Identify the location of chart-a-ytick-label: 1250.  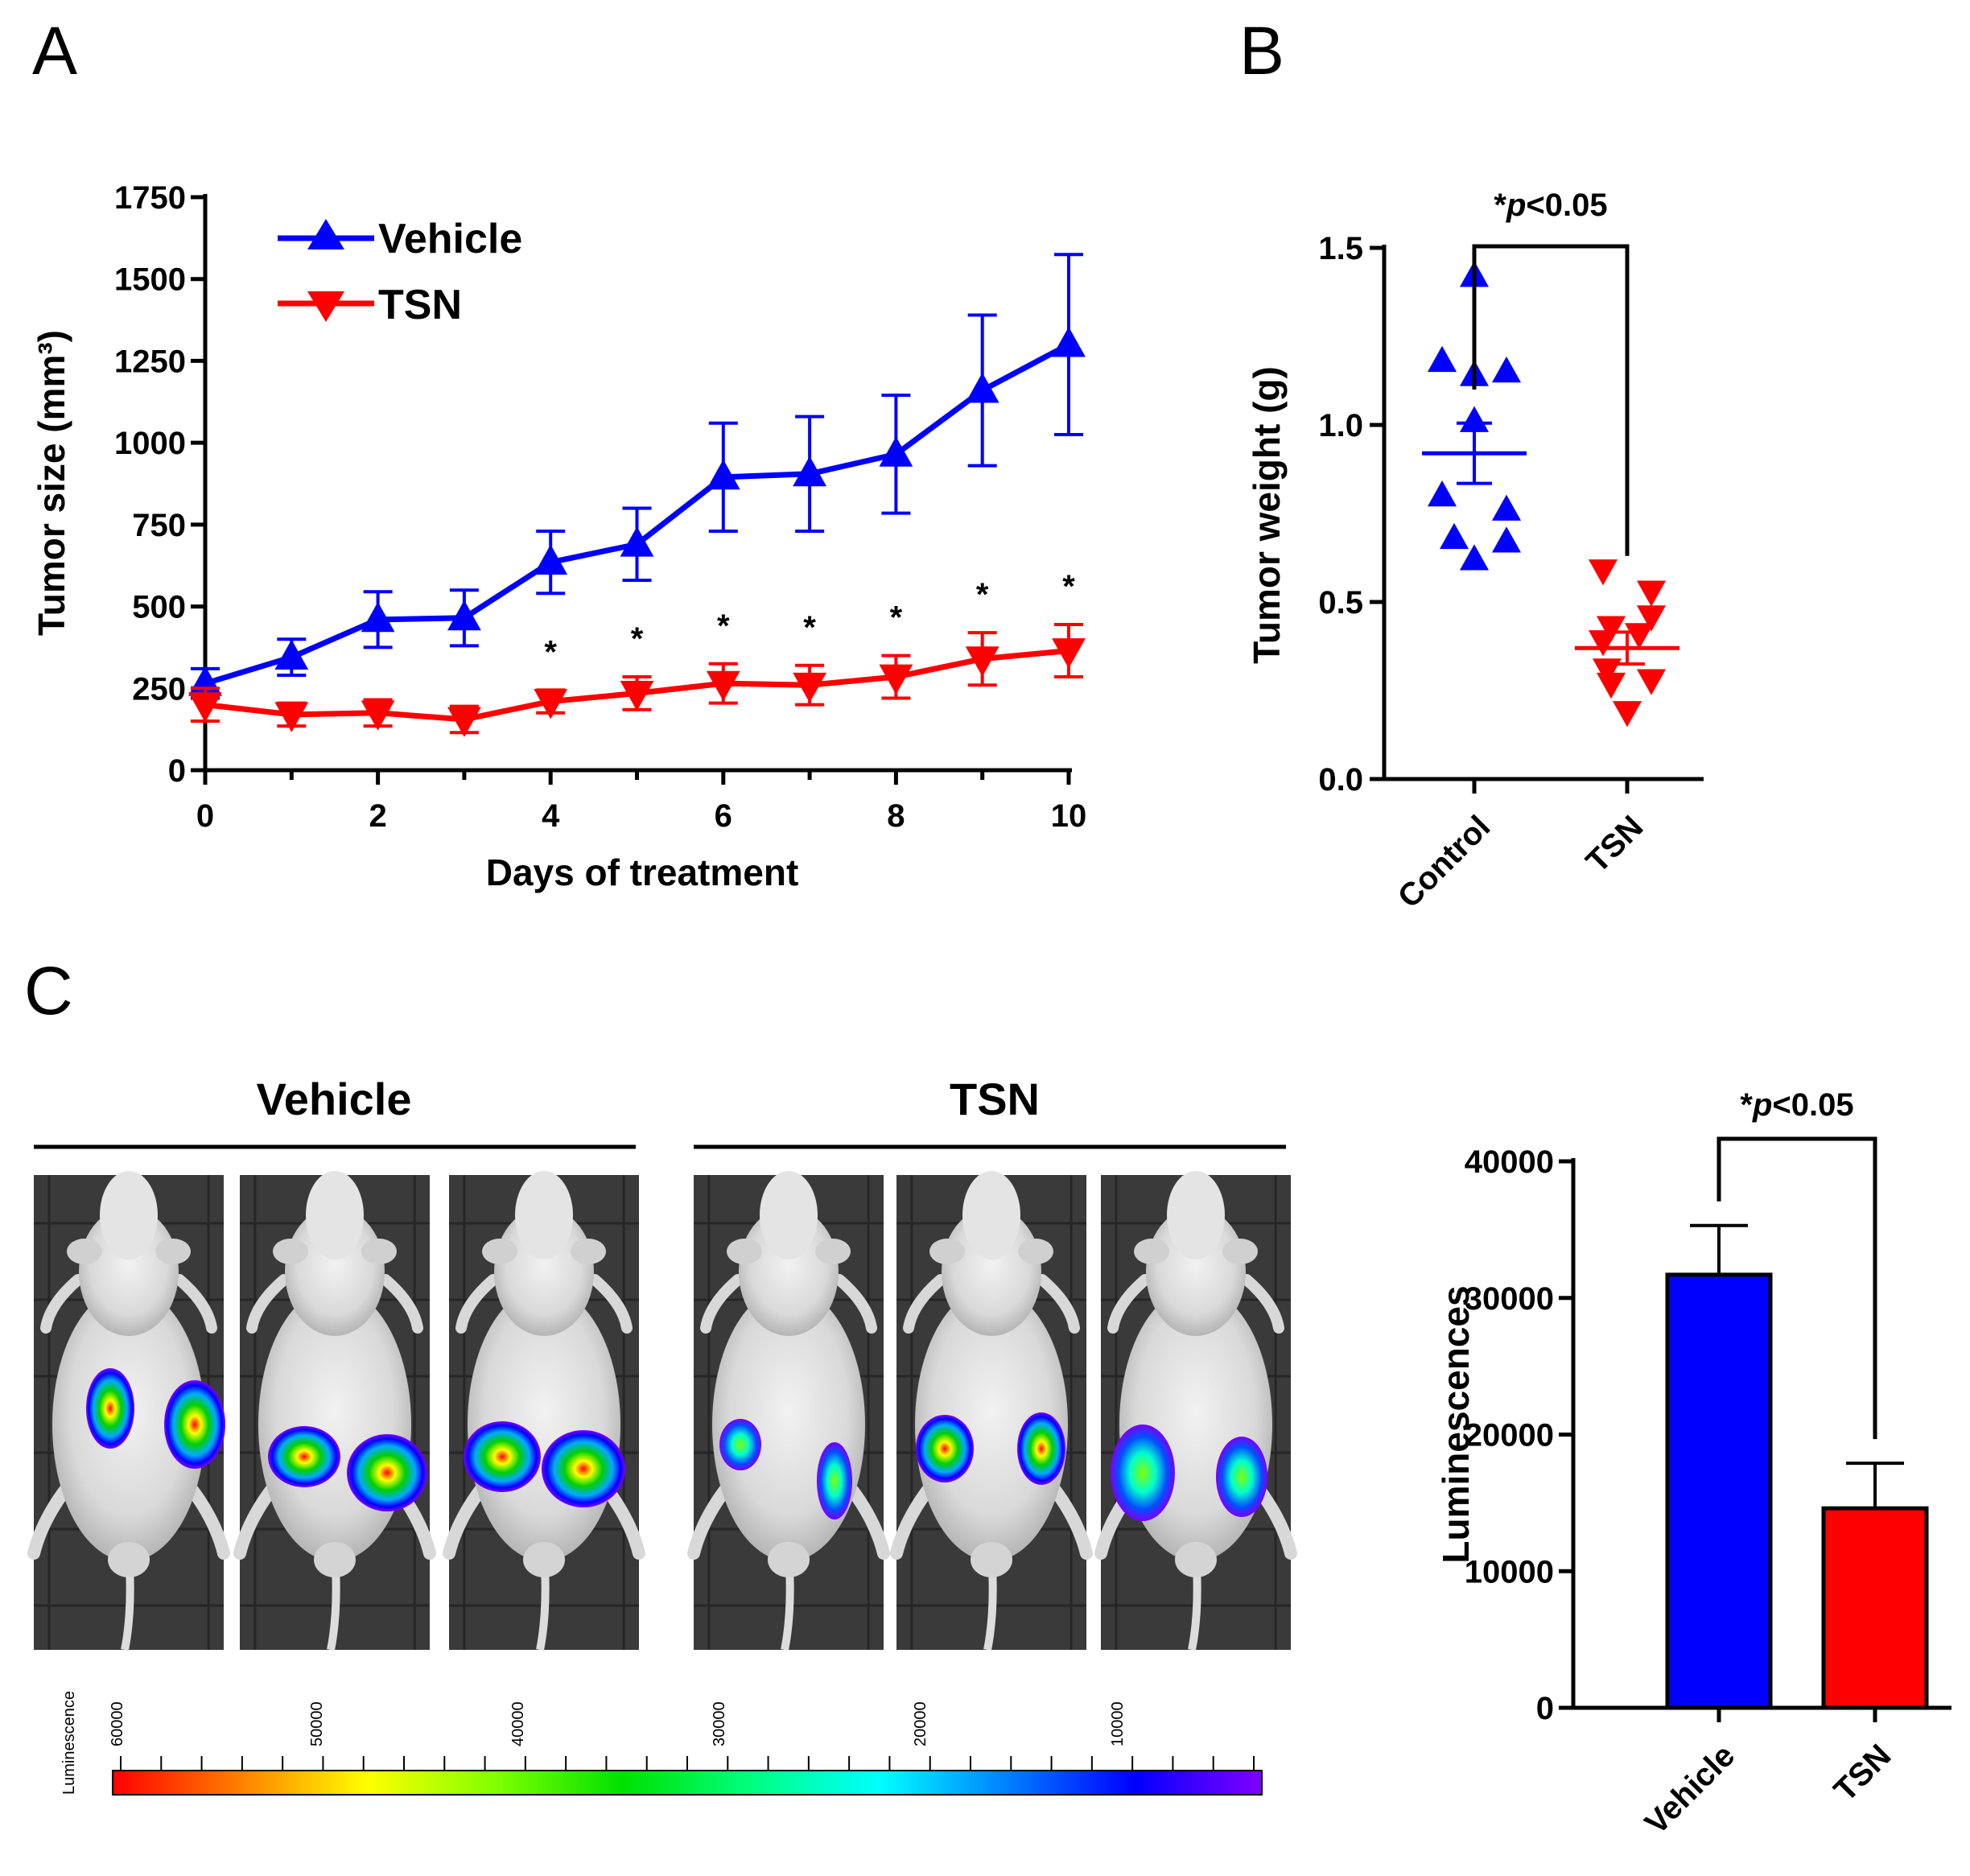
(150, 361).